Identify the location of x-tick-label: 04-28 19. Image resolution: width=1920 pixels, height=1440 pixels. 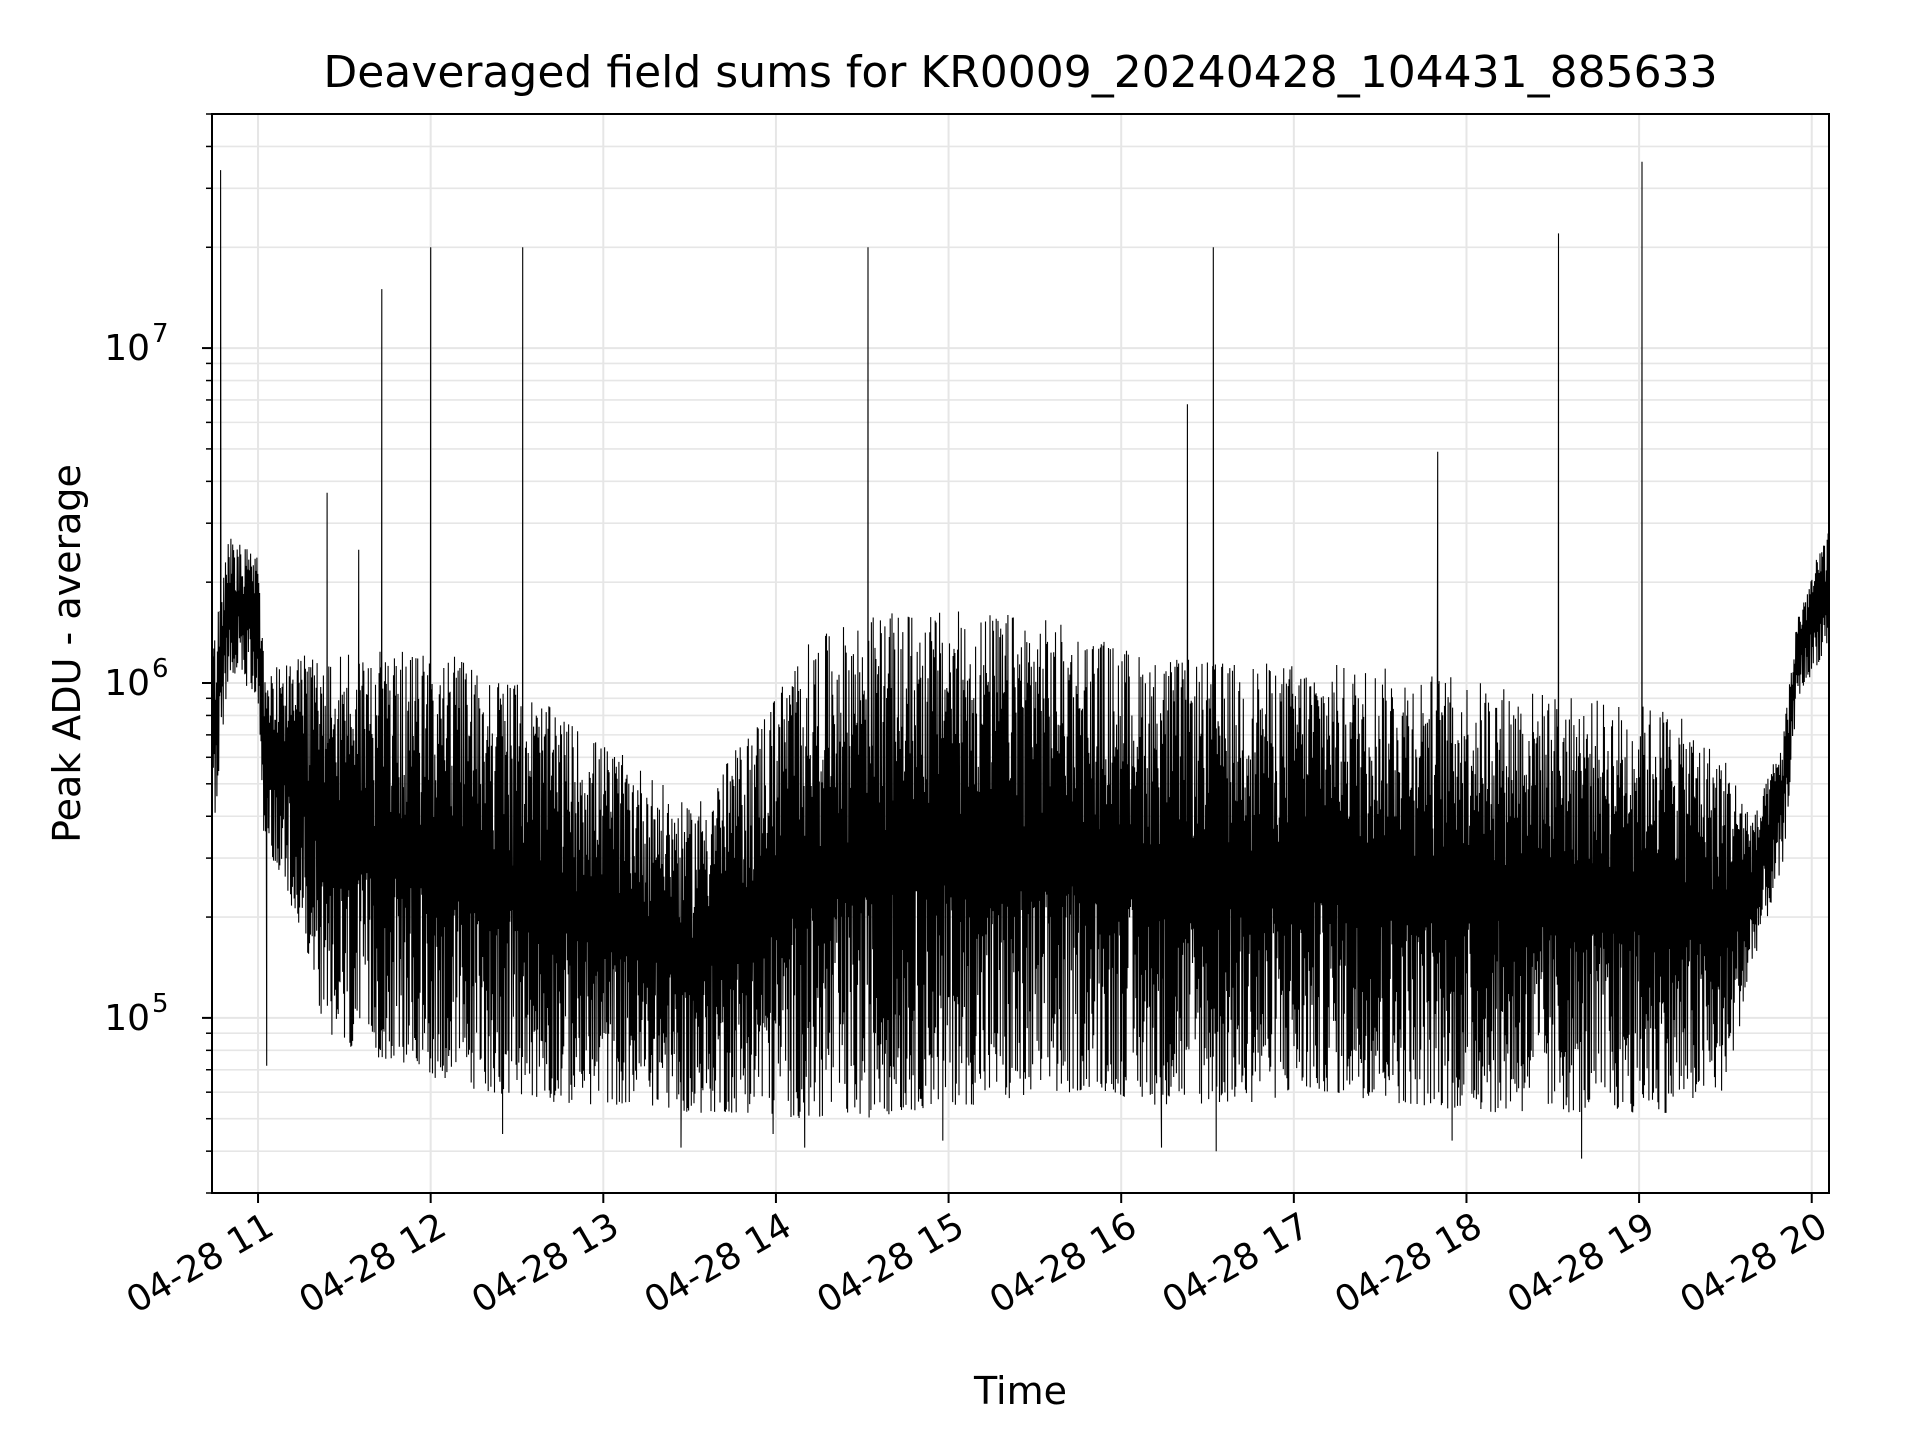
(1581, 1263).